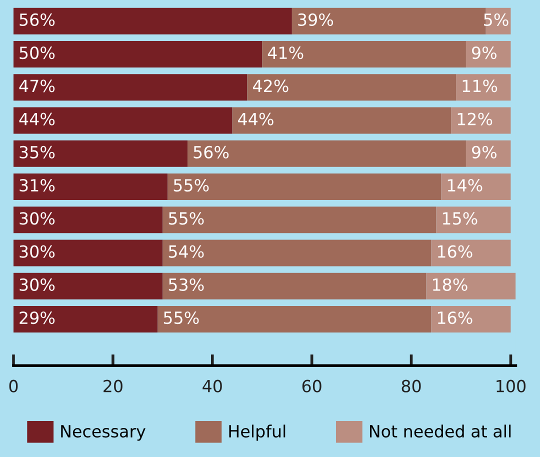 The height and width of the screenshot is (457, 540). What do you see at coordinates (440, 431) in the screenshot?
I see `legend-label: Not needed at all` at bounding box center [440, 431].